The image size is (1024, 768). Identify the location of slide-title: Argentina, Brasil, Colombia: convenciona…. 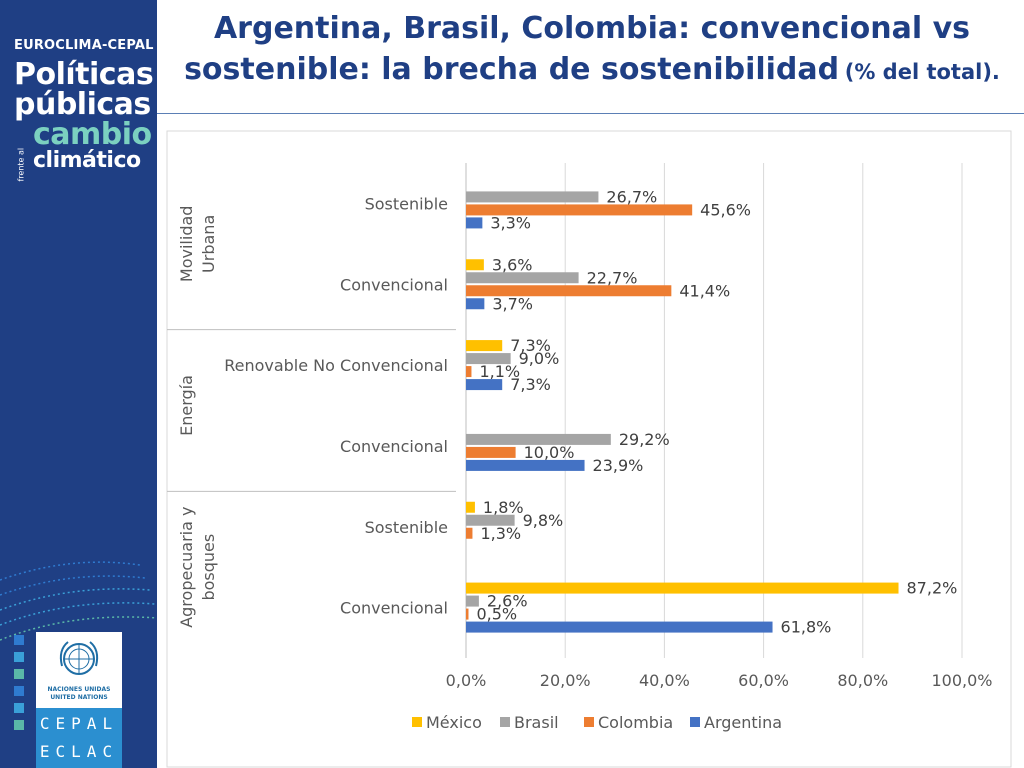
(592, 49).